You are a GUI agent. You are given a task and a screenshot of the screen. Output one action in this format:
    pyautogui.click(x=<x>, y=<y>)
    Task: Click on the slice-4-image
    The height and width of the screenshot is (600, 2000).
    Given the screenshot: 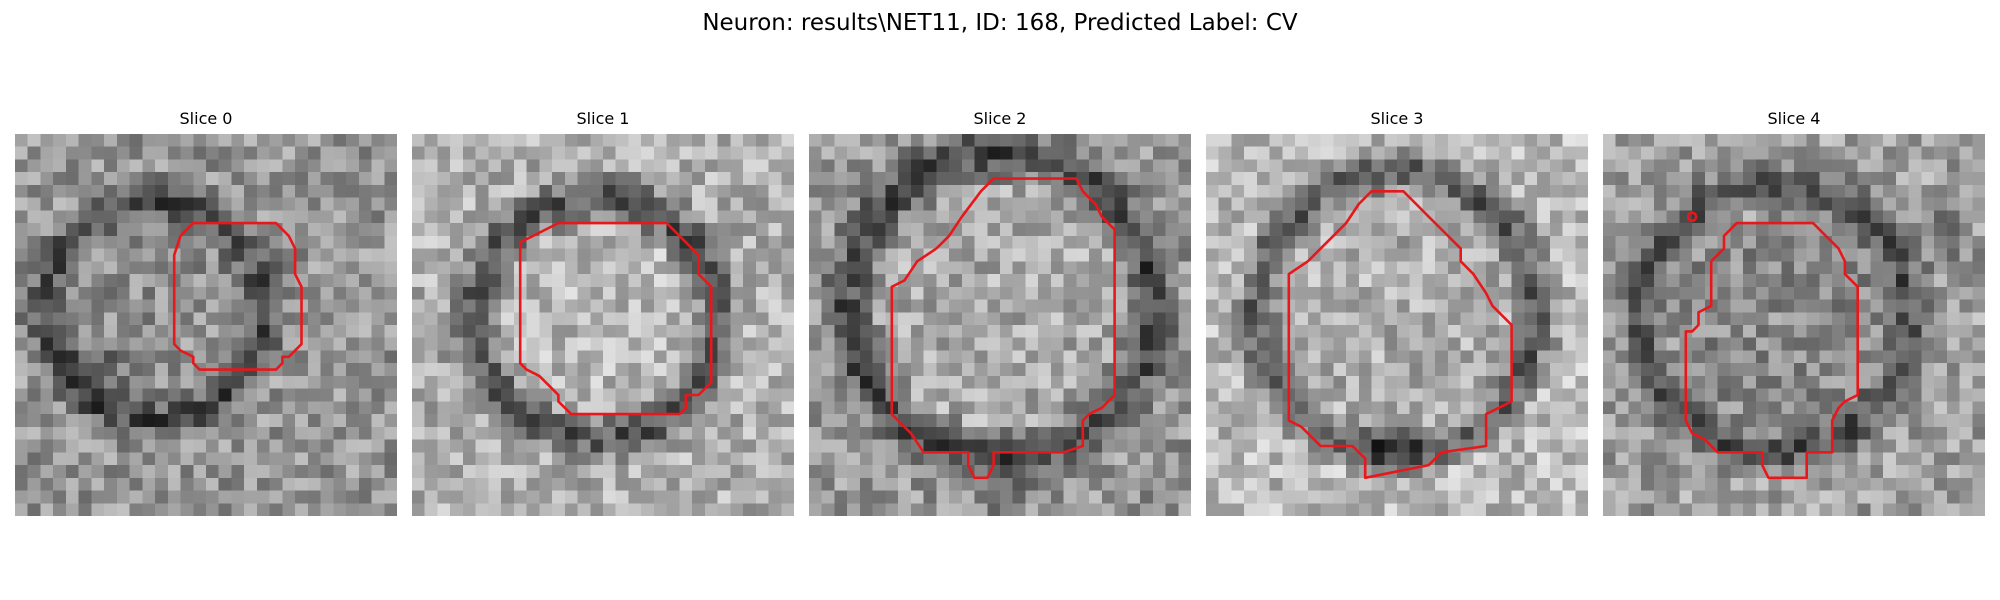 What is the action you would take?
    pyautogui.click(x=1794, y=325)
    